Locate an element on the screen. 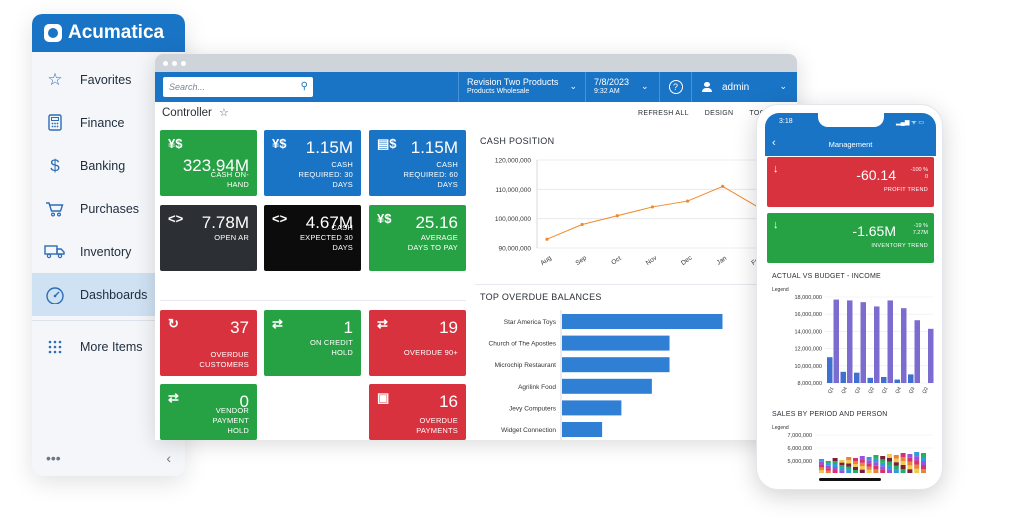 The image size is (1024, 524). x-tick-label: Jan is located at coordinates (722, 261).